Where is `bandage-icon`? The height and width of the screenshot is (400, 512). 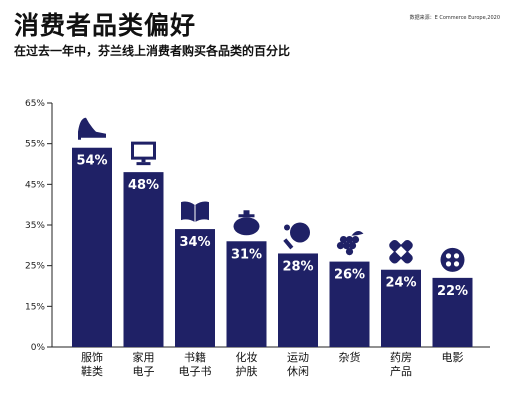 bandage-icon is located at coordinates (401, 251).